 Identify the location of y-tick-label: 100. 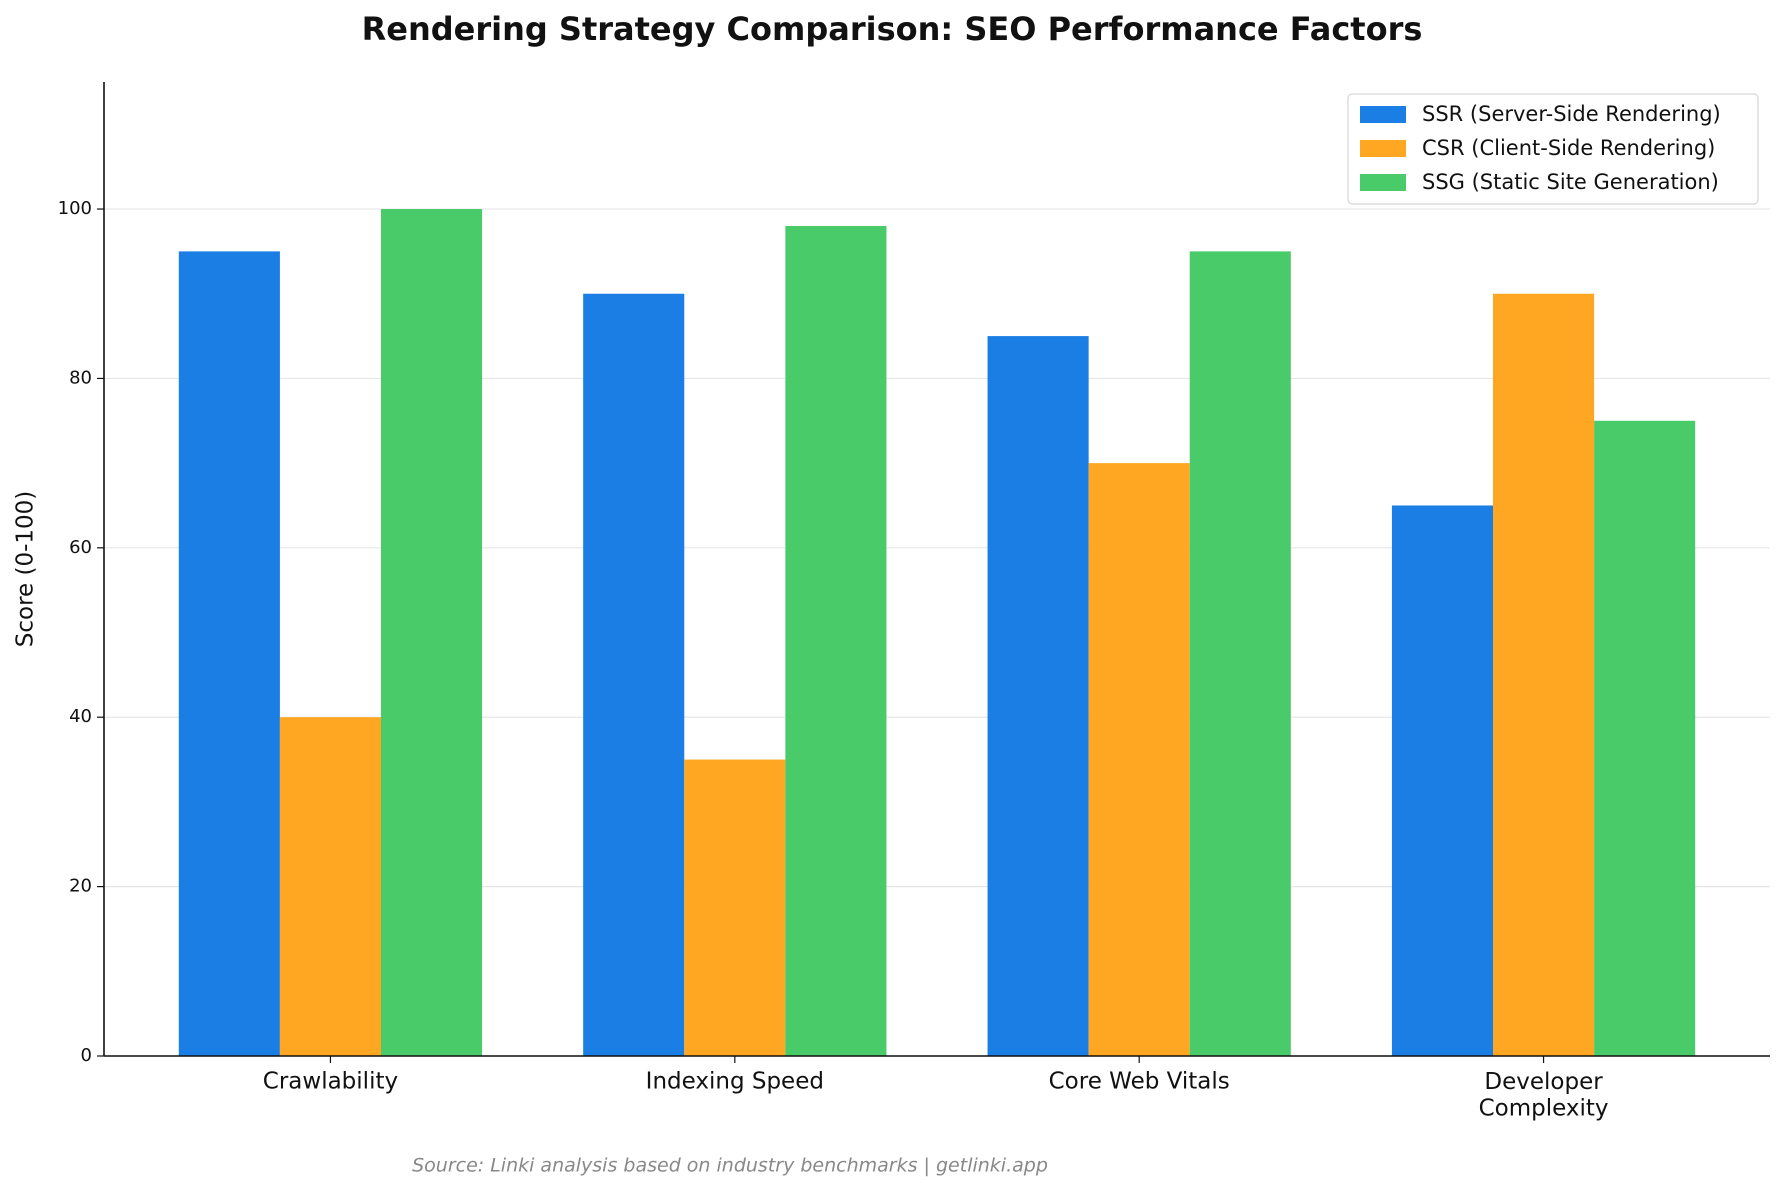
(75, 208).